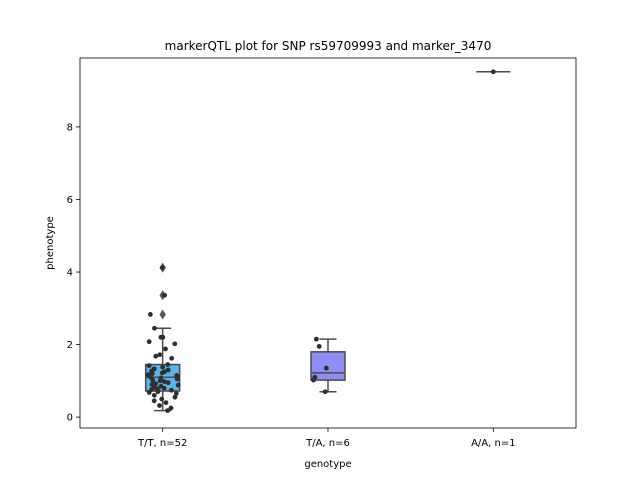  Describe the element at coordinates (50, 243) in the screenshot. I see `y-axis-title: phenotype` at that location.